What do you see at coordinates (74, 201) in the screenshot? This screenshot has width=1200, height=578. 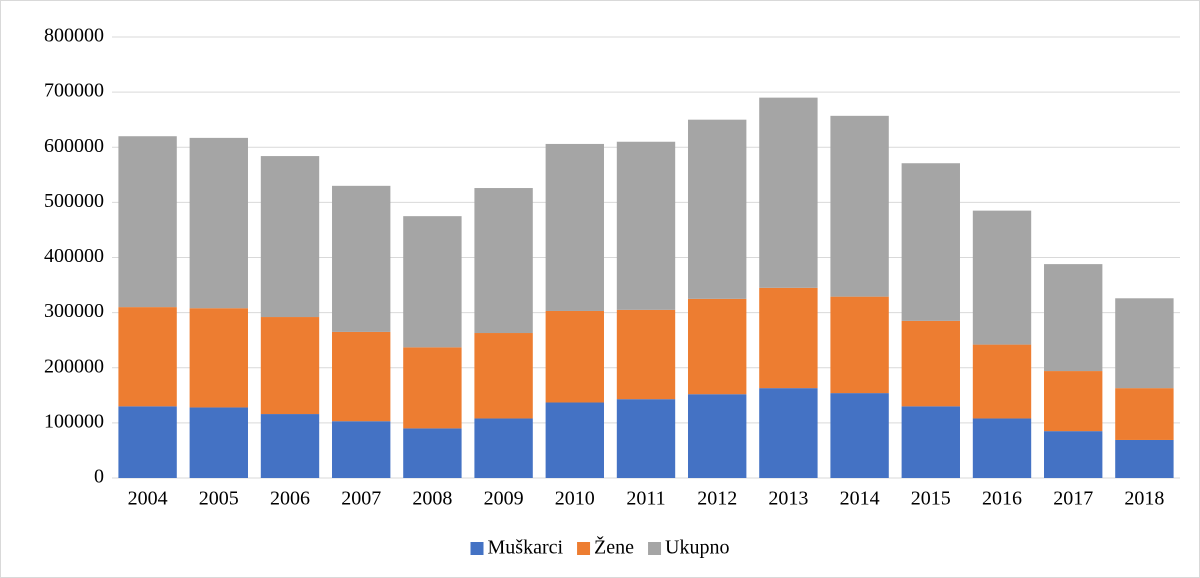 I see `y-tick-label: 500000` at bounding box center [74, 201].